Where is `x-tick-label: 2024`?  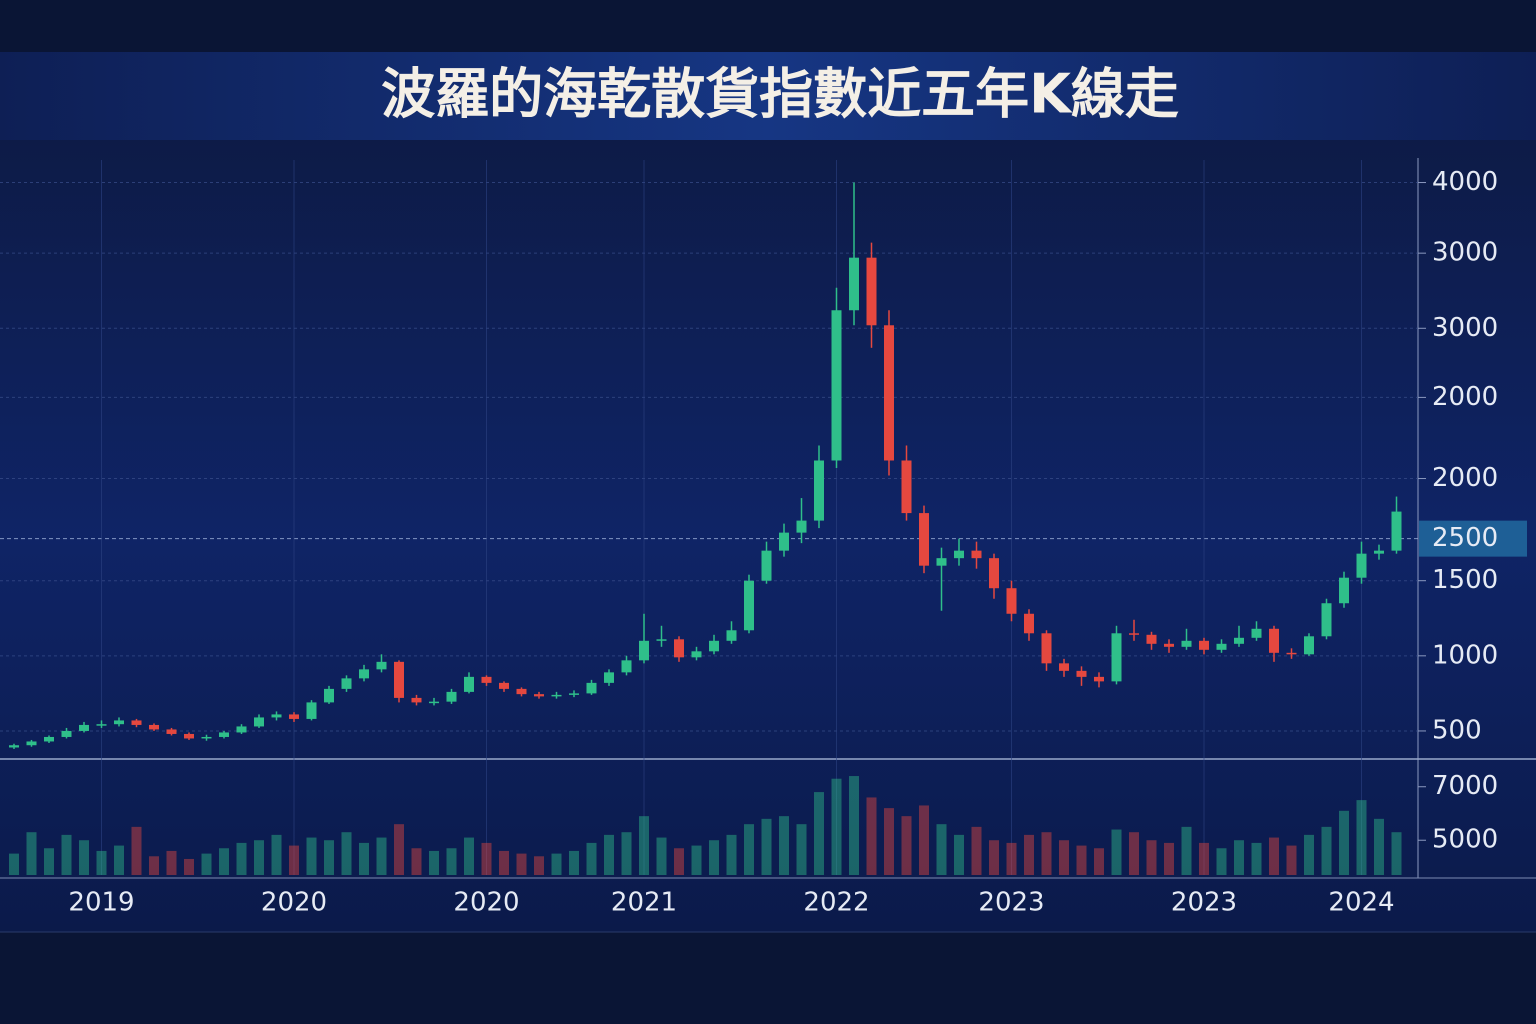 x-tick-label: 2024 is located at coordinates (1361, 903).